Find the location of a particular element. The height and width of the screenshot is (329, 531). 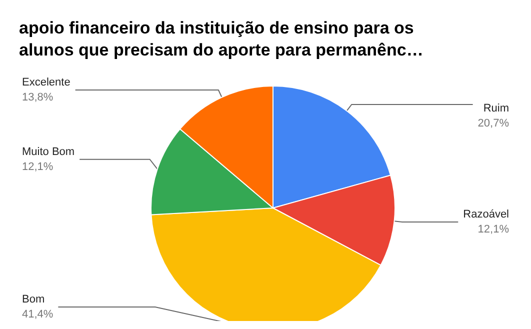

data-label: 13,8% is located at coordinates (38, 98).